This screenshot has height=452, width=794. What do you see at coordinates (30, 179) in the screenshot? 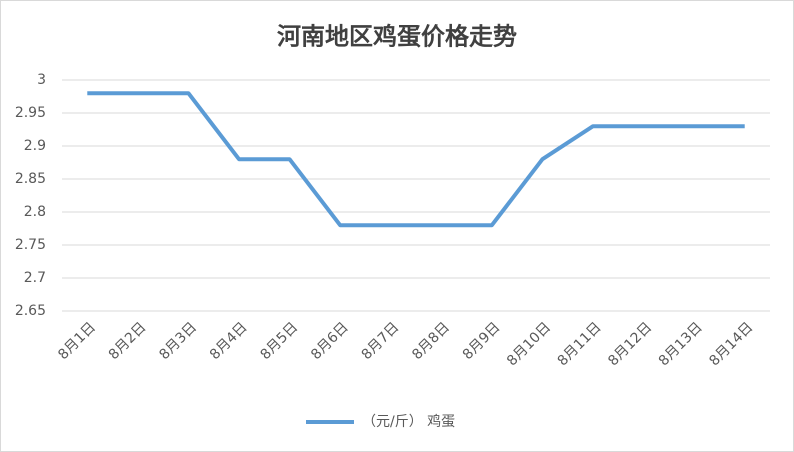
I see `y-tick-label: 2.85` at bounding box center [30, 179].